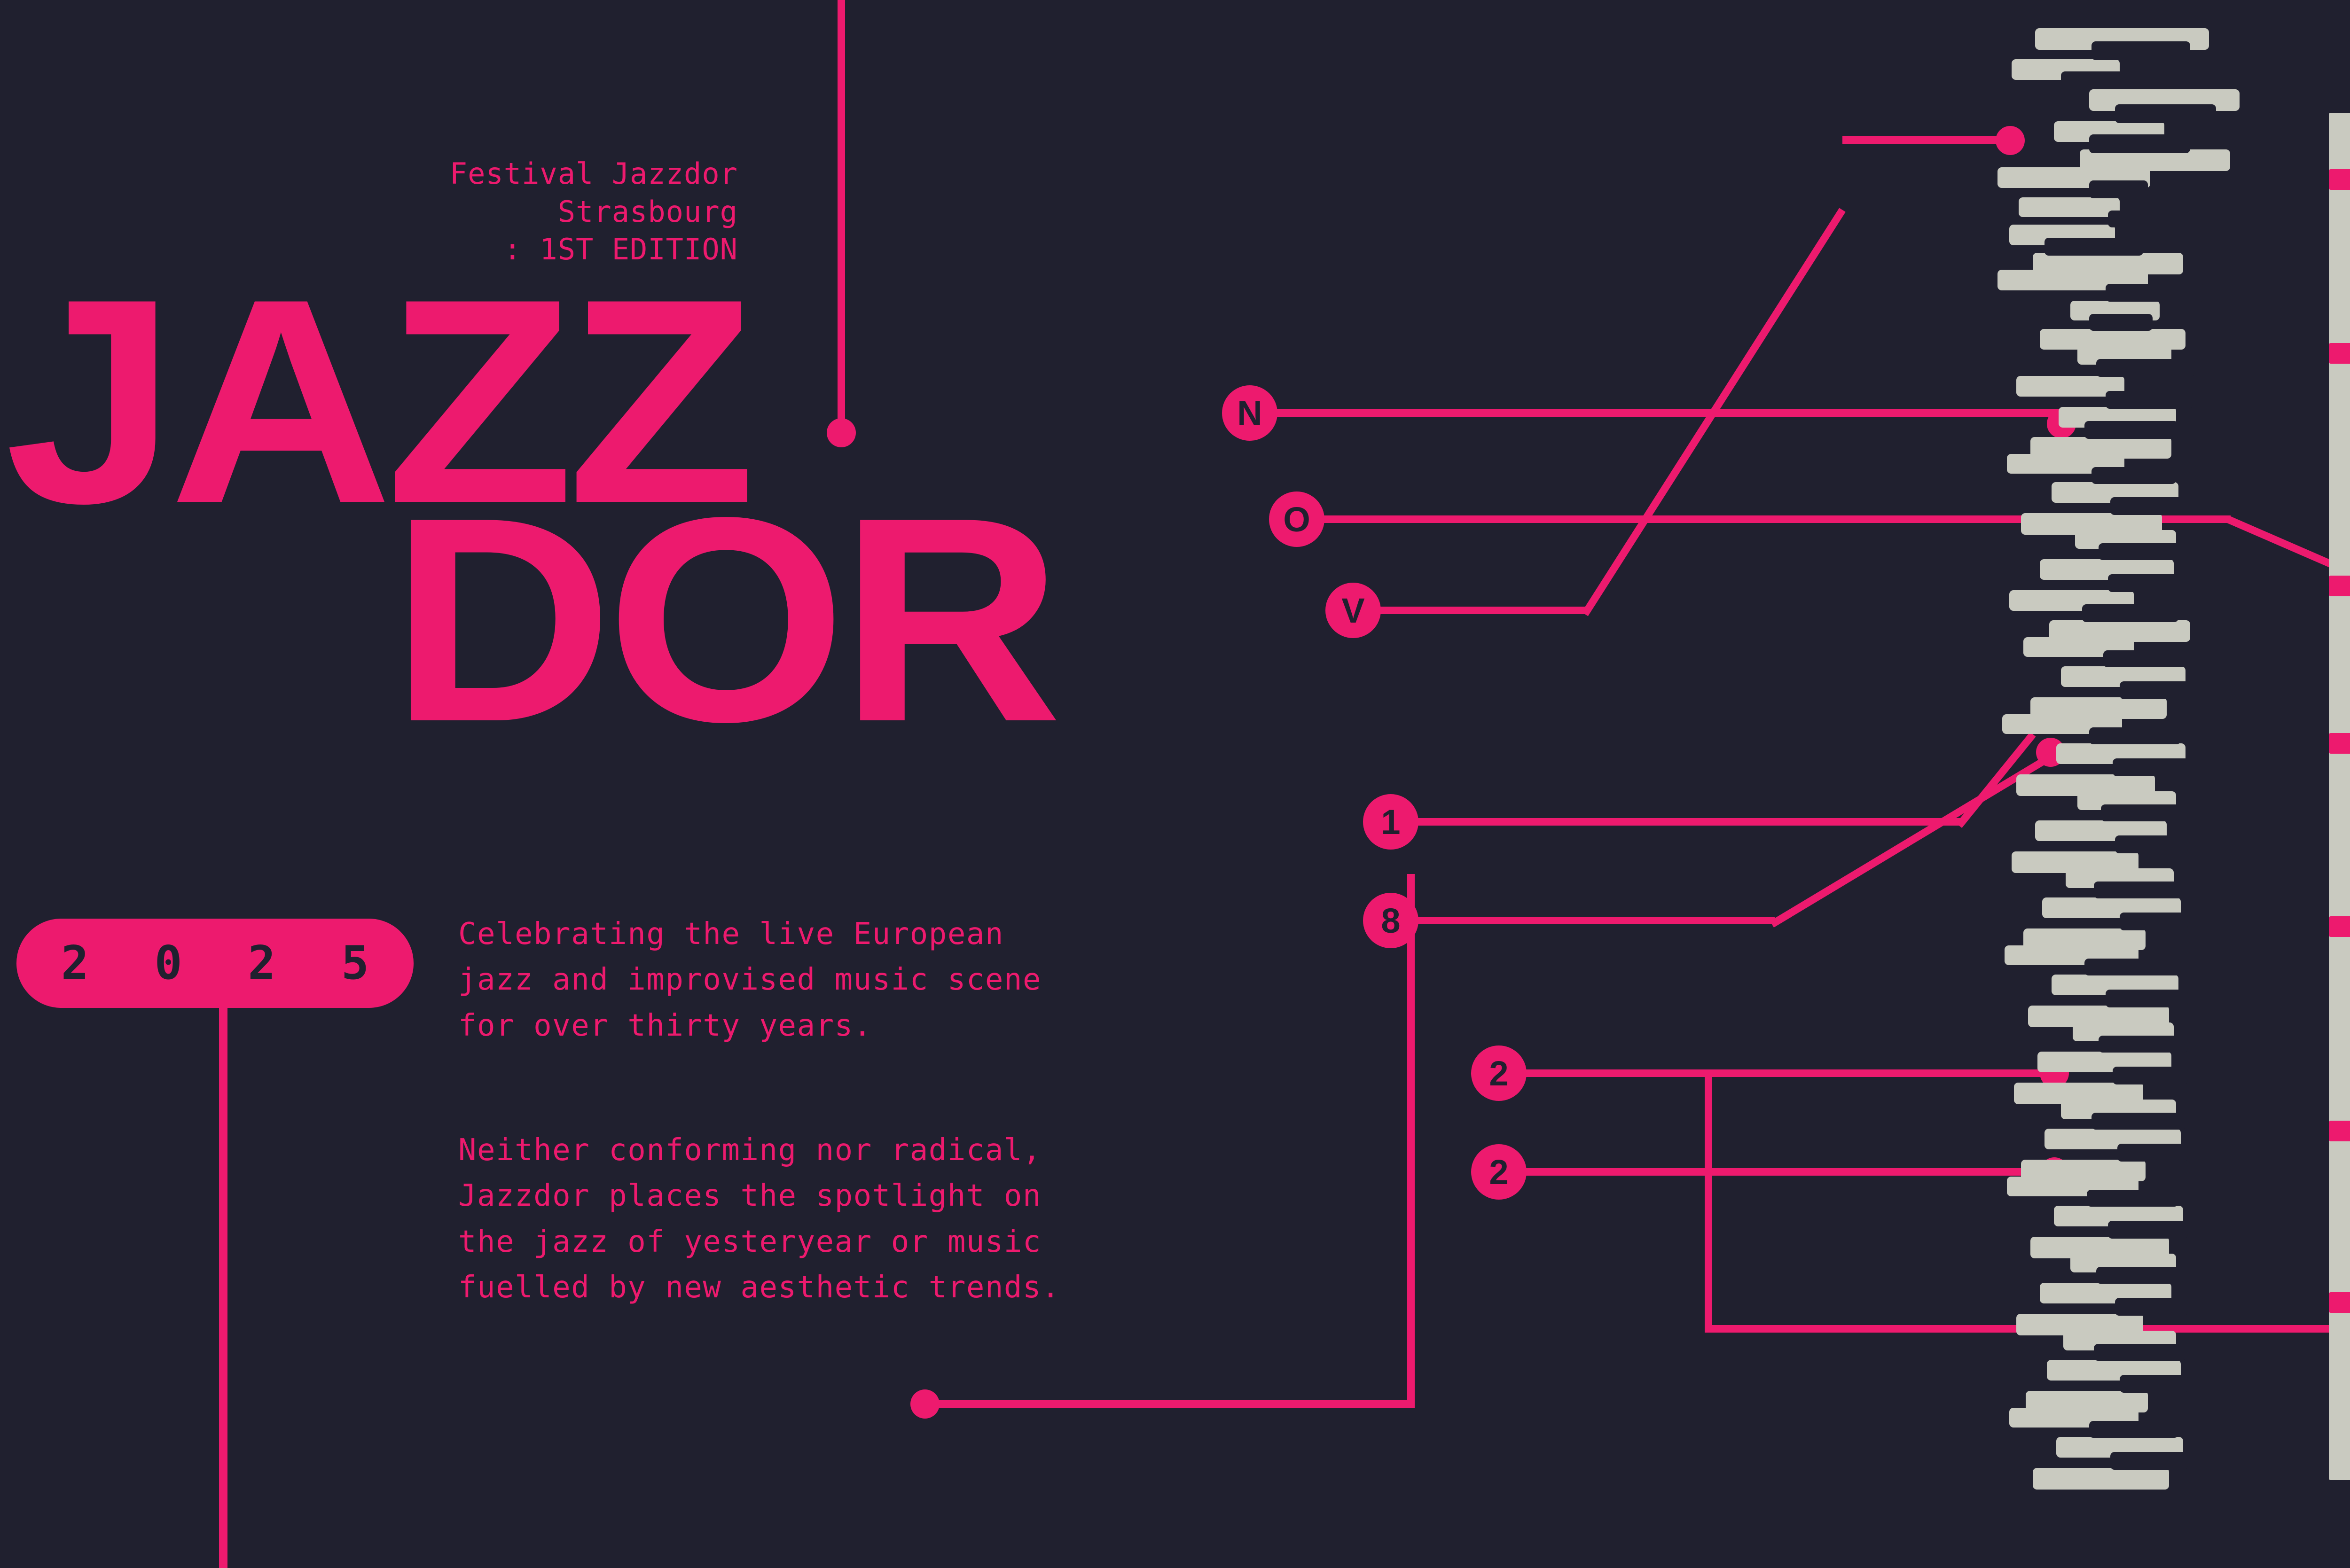  I want to click on connector-2-first, so click(1793, 1073).